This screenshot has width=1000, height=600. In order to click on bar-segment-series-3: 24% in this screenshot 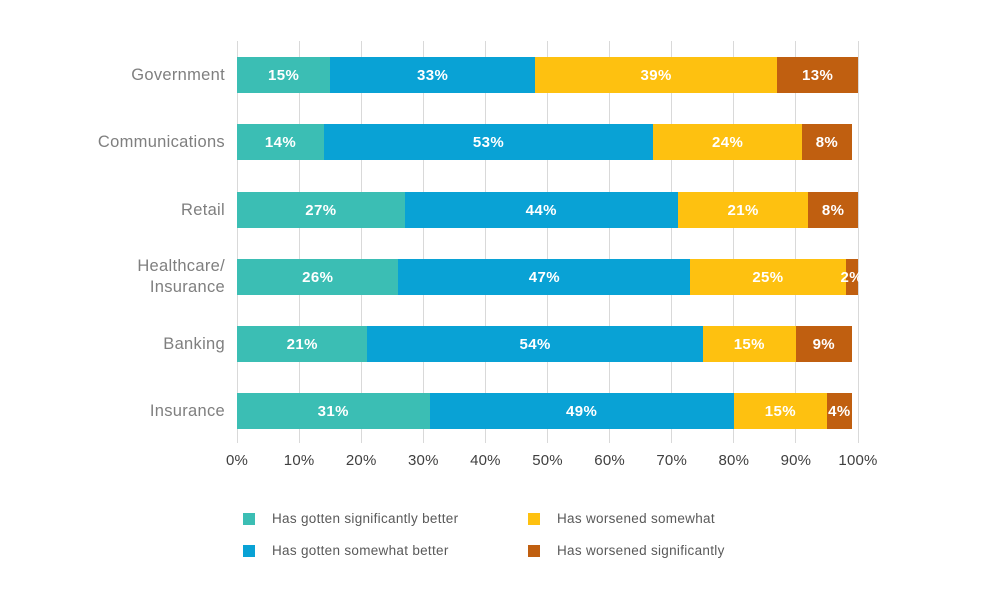, I will do `click(728, 142)`.